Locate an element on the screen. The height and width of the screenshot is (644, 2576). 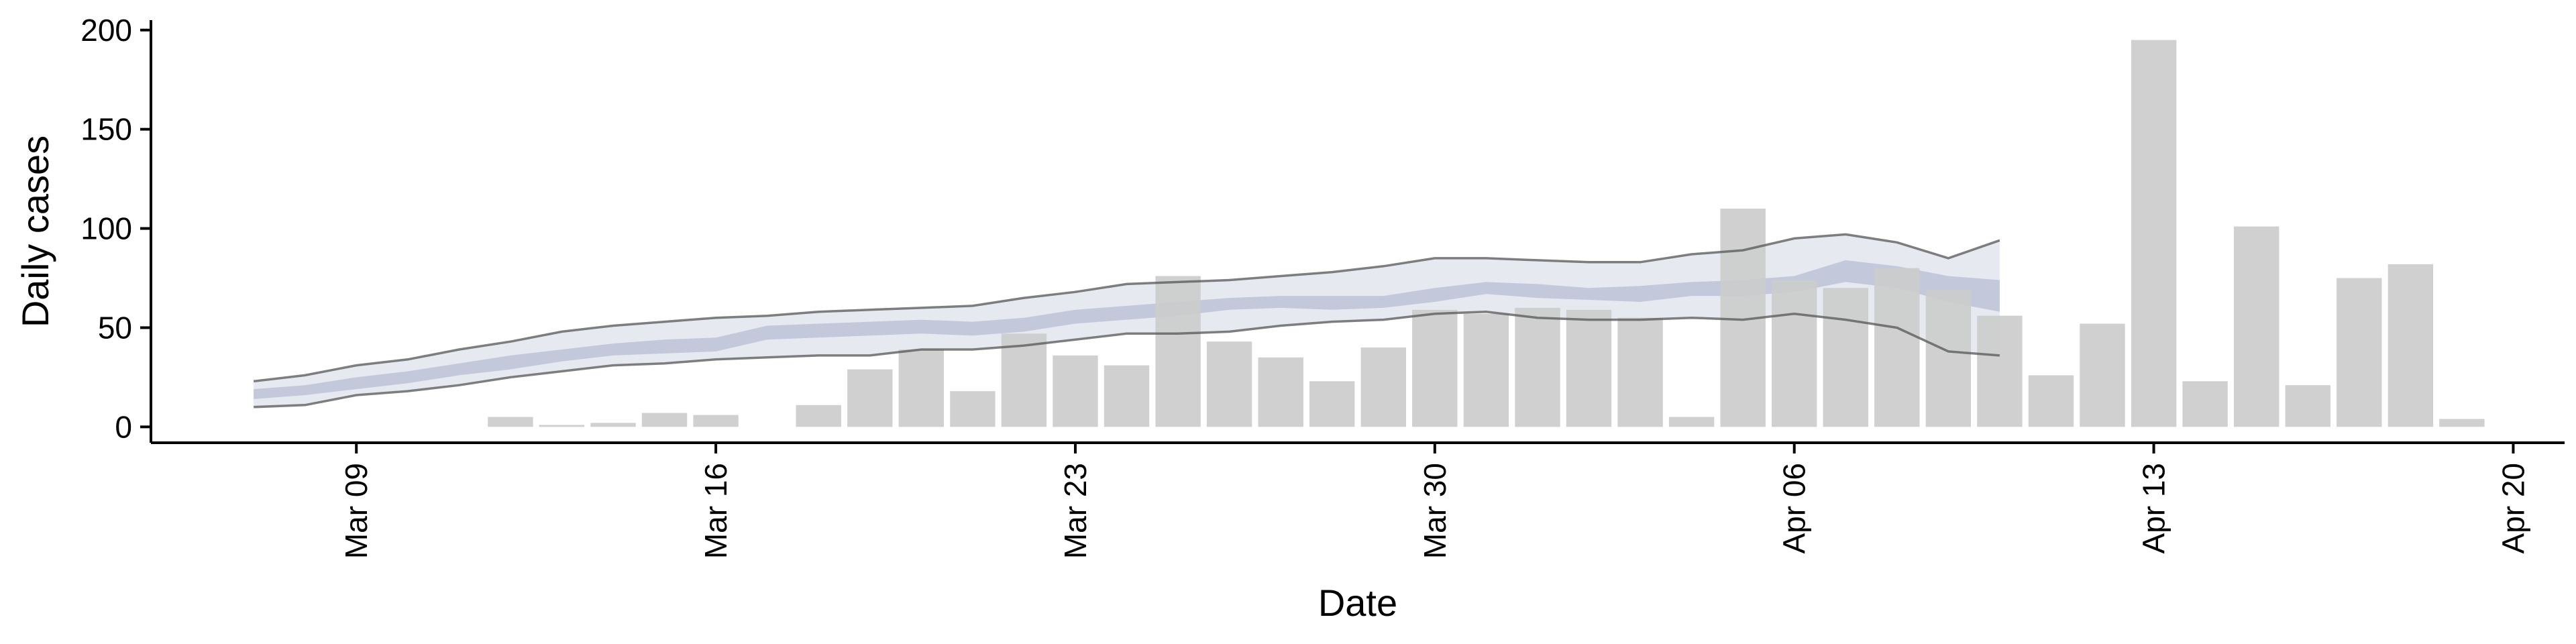
nowcast-lower-line is located at coordinates (1127, 360).